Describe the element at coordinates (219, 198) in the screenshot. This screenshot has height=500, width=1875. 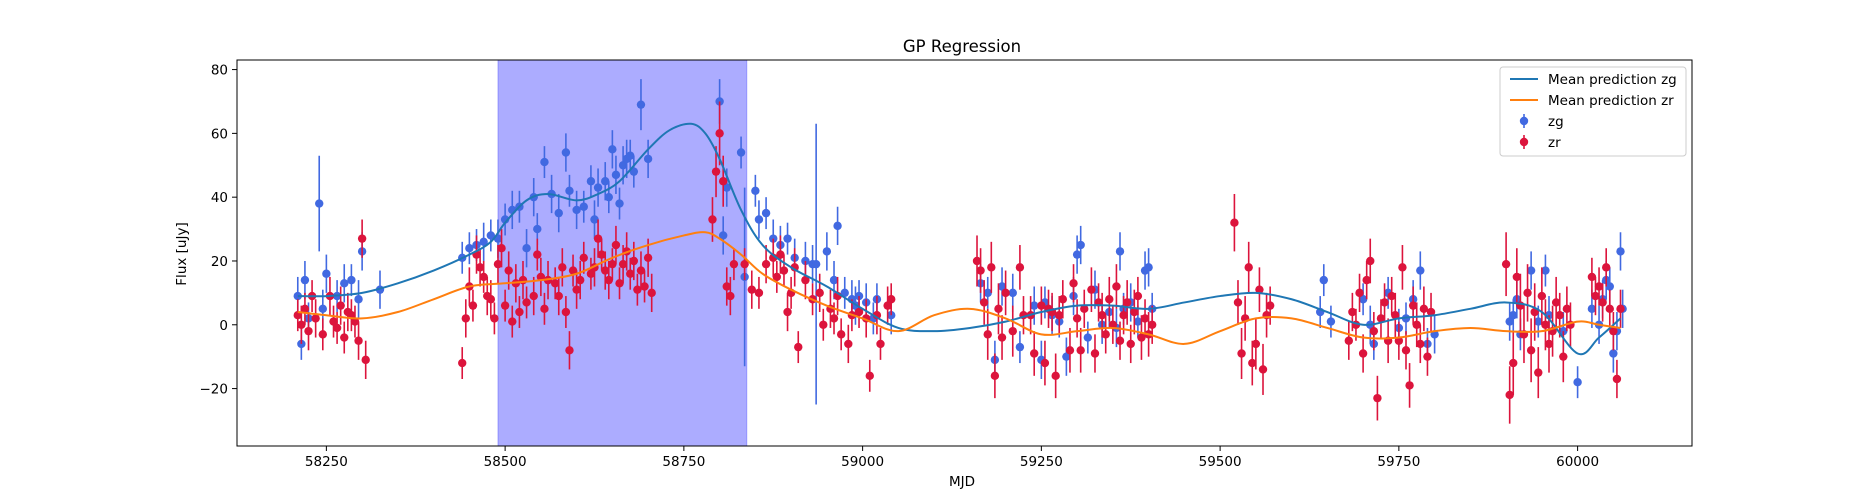
I see `y-tick-label: 40` at that location.